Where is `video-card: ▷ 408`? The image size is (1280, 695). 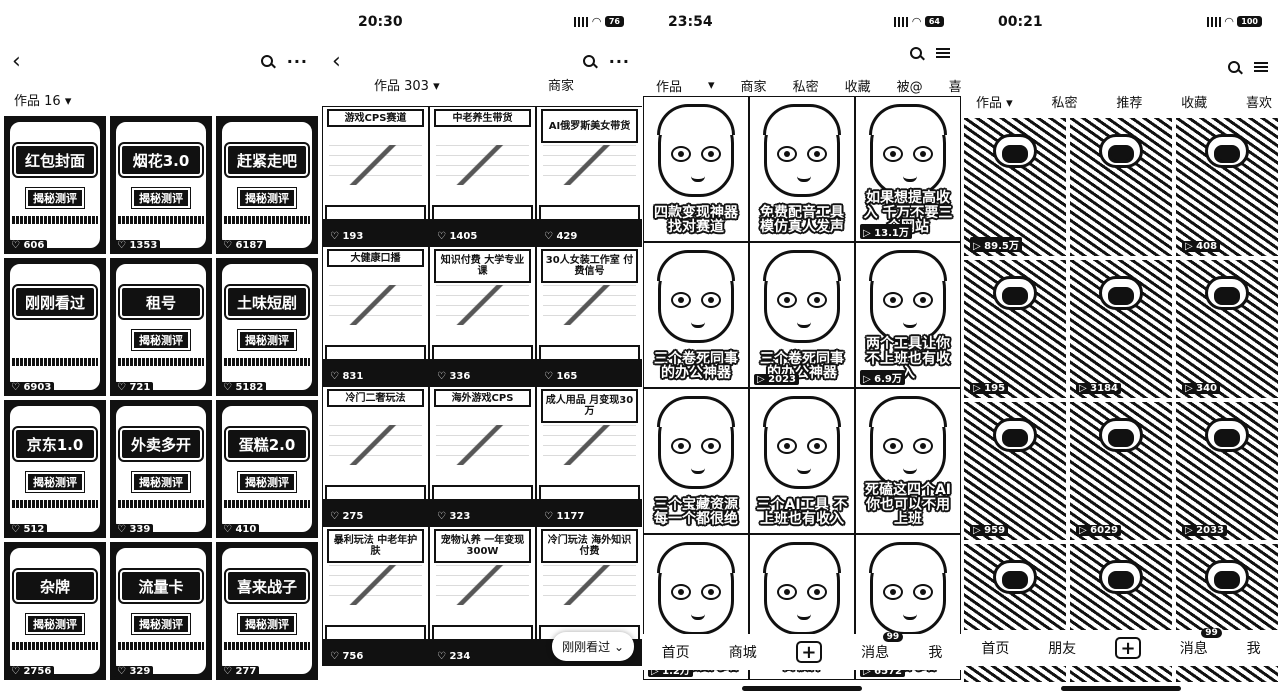
video-card: ▷ 408 is located at coordinates (1227, 187).